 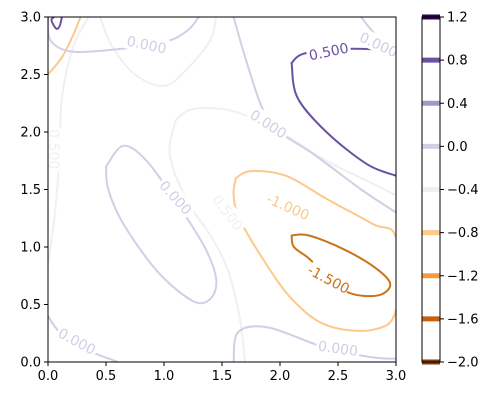 I want to click on x-tick-label: 2.5, so click(x=338, y=376).